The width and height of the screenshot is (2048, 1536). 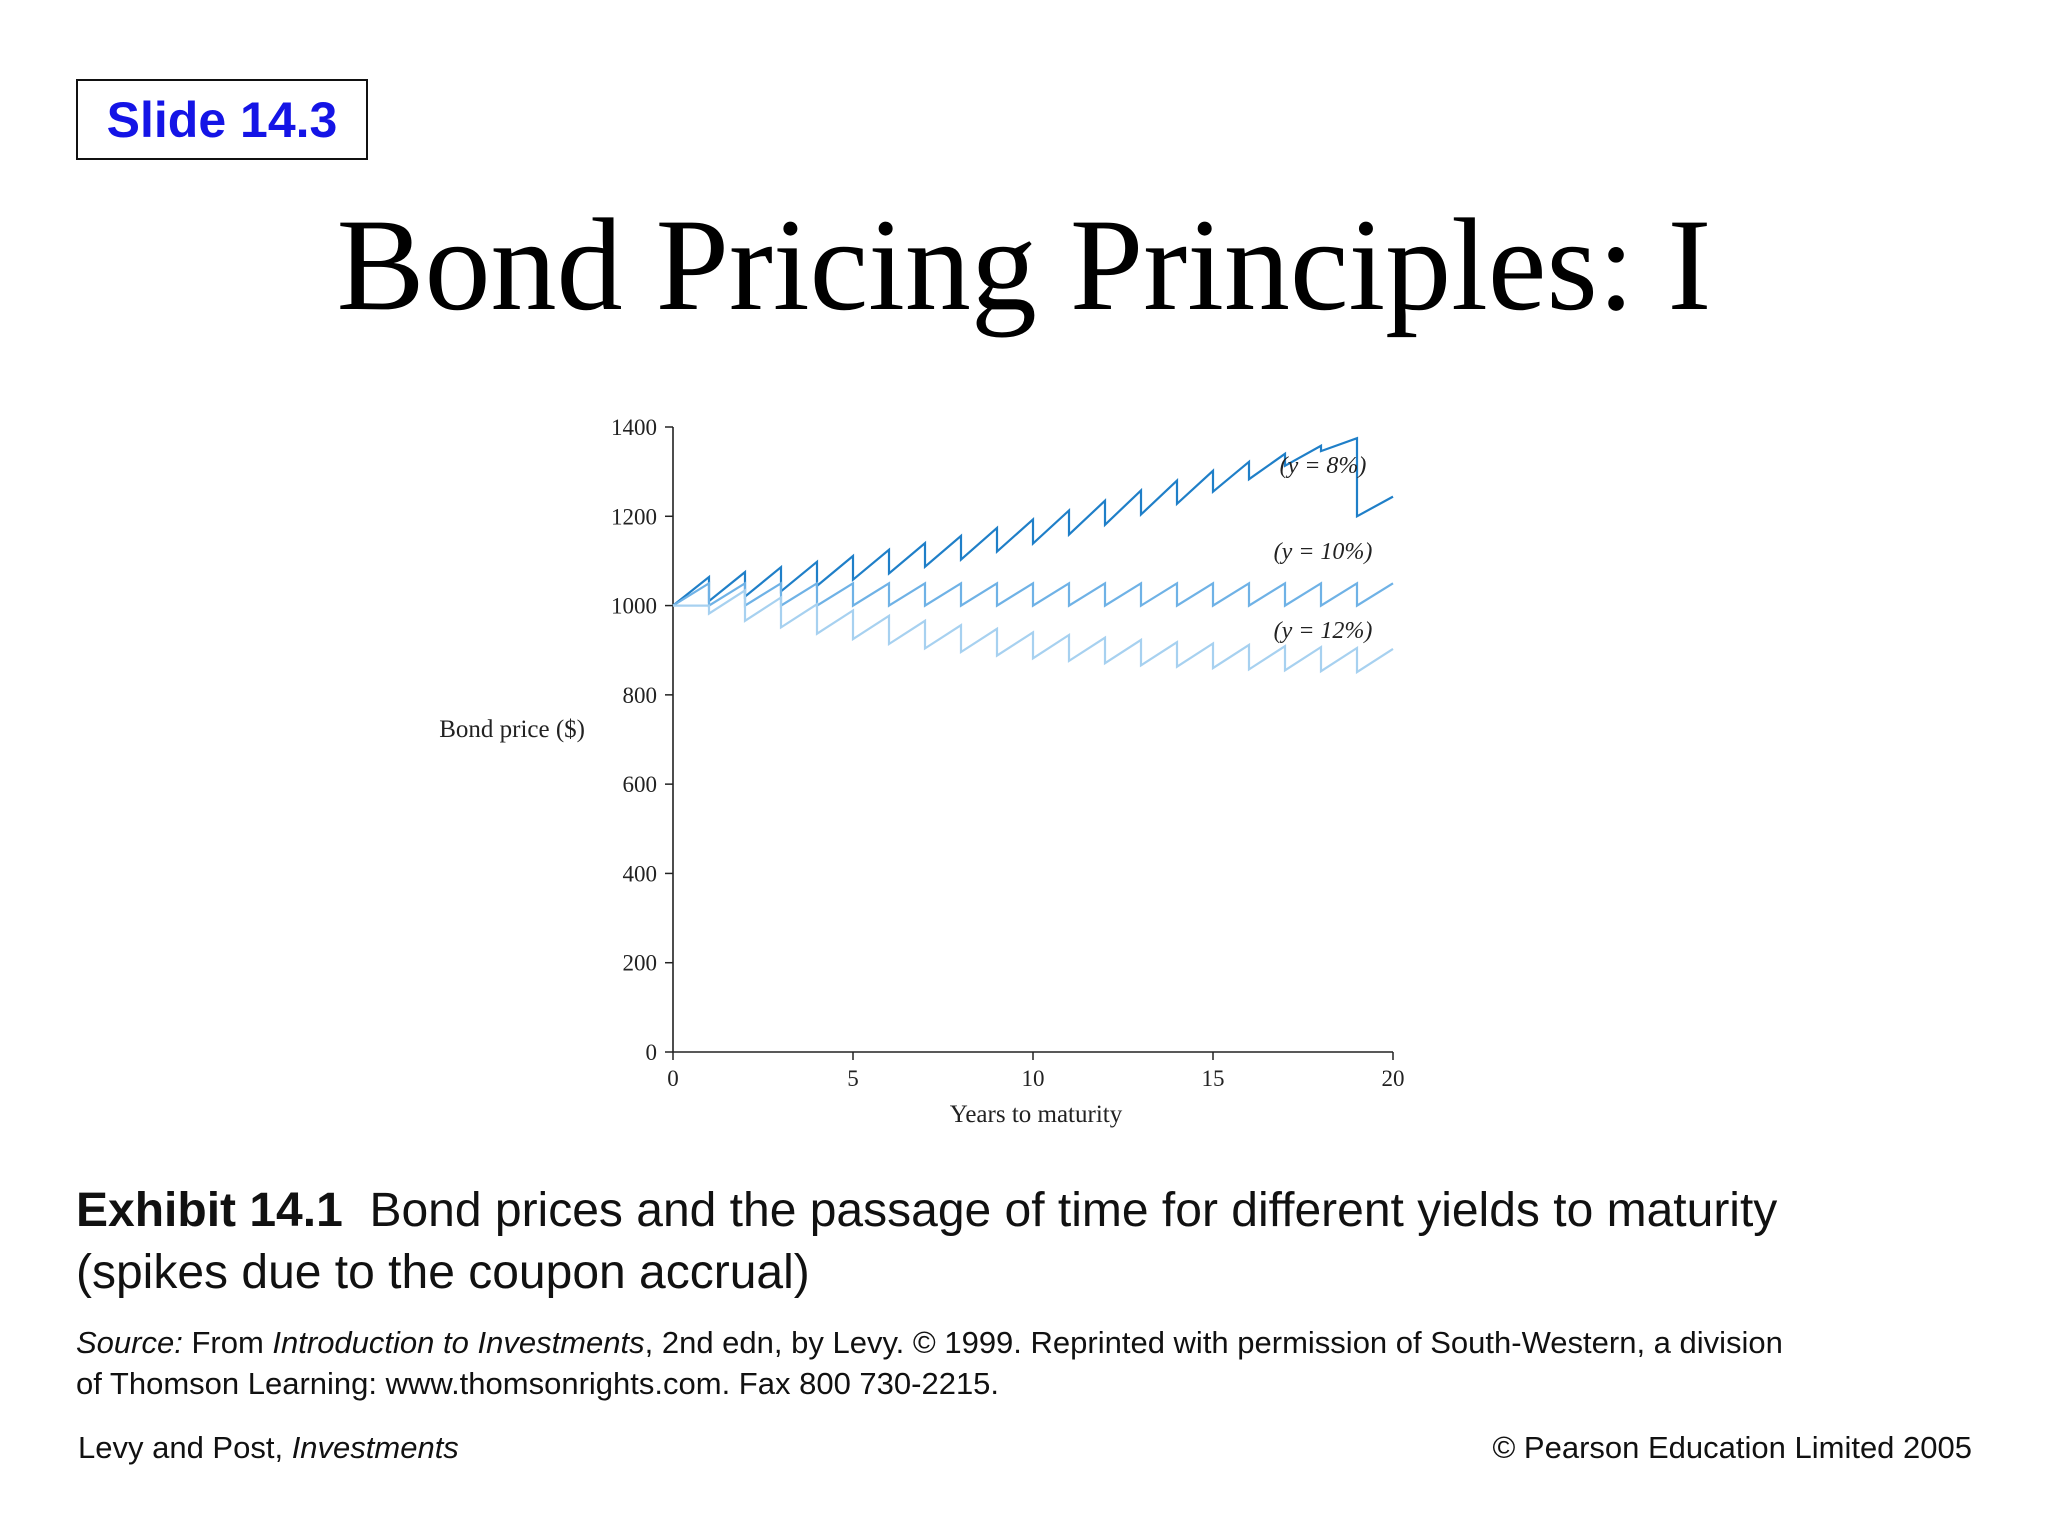 I want to click on slide-number-badge: Slide 14.3, so click(x=222, y=119).